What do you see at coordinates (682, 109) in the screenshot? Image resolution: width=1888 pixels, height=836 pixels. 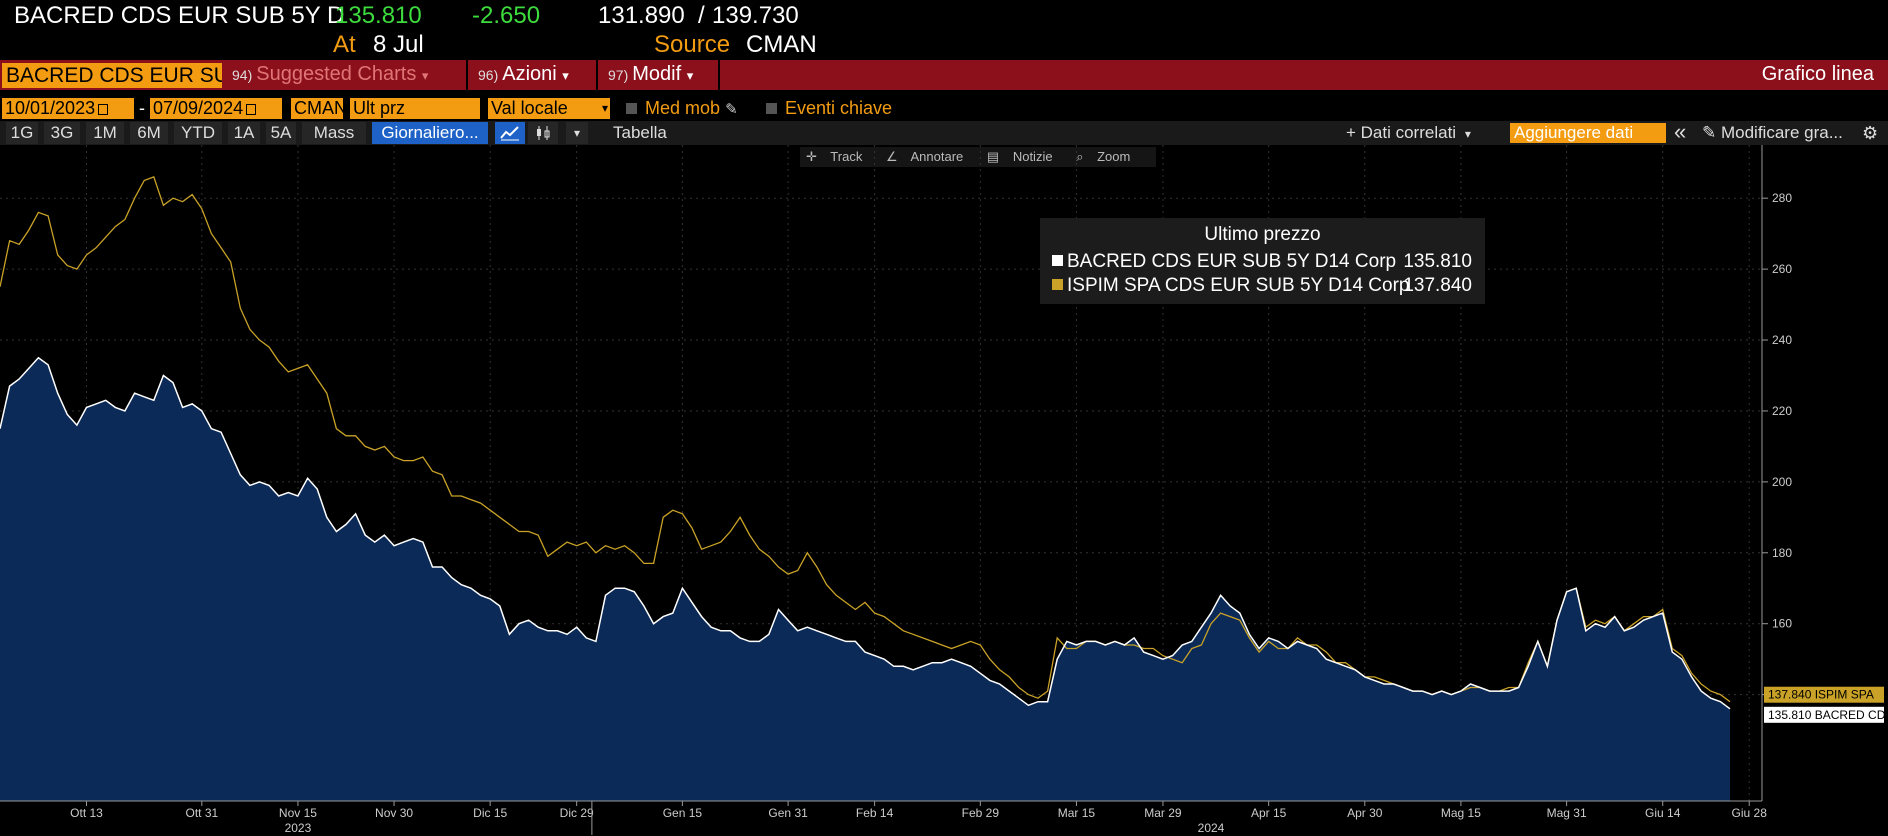 I see `moving-average-toggle: Med mob ✎` at bounding box center [682, 109].